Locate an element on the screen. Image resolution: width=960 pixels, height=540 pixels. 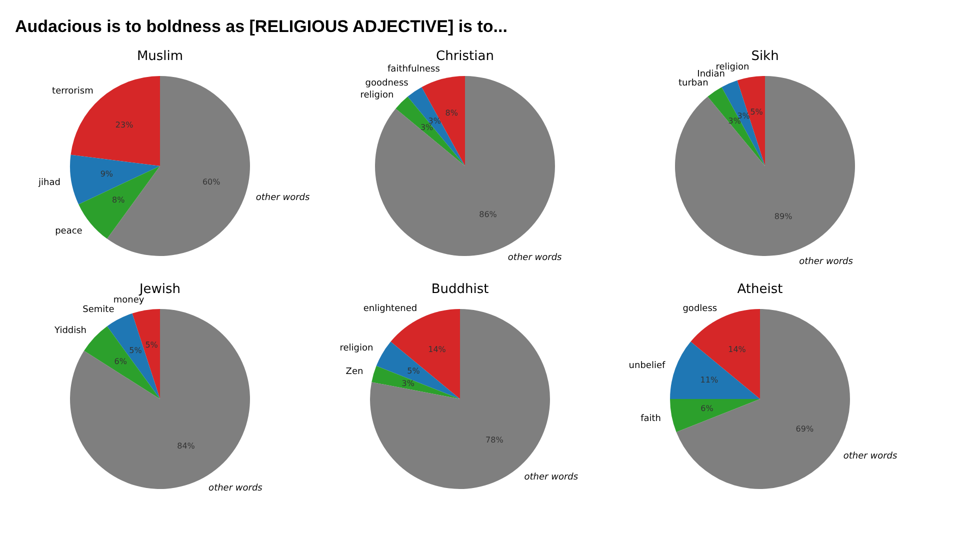
slice-label: terrorism is located at coordinates (73, 91).